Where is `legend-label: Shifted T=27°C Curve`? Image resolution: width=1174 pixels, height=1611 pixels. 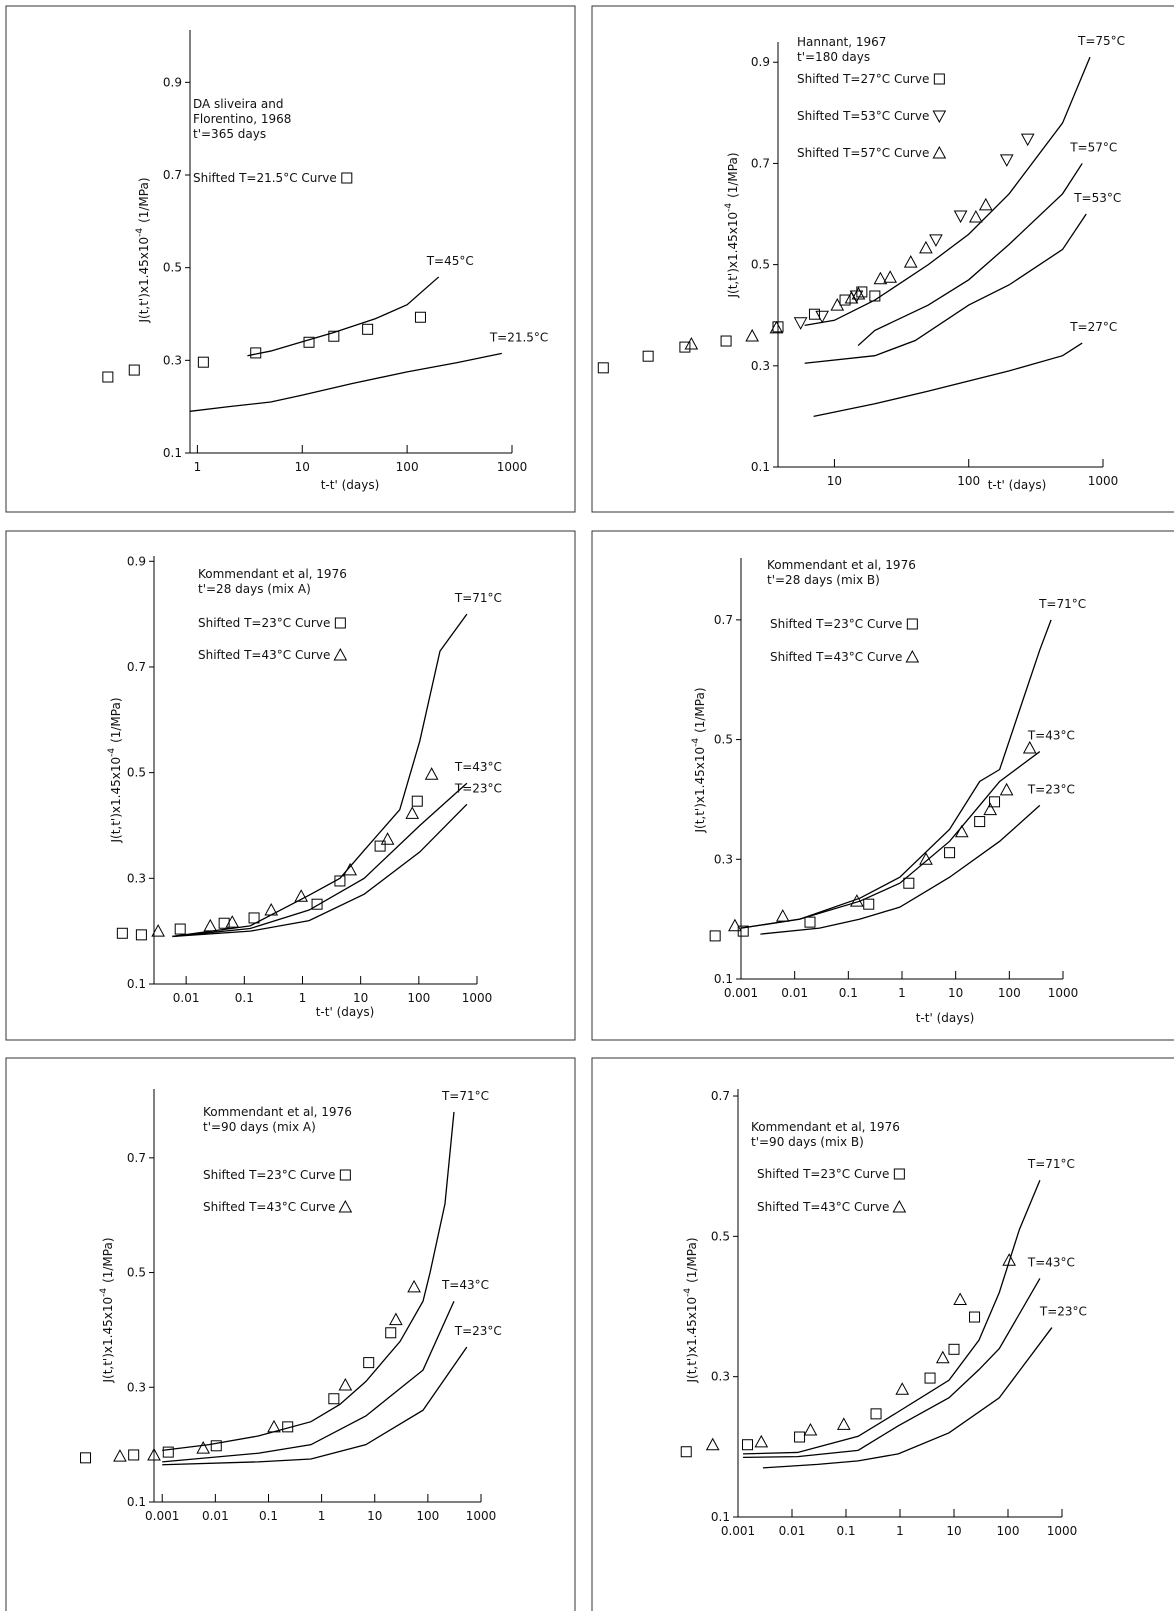
legend-label: Shifted T=27°C Curve is located at coordinates (863, 79).